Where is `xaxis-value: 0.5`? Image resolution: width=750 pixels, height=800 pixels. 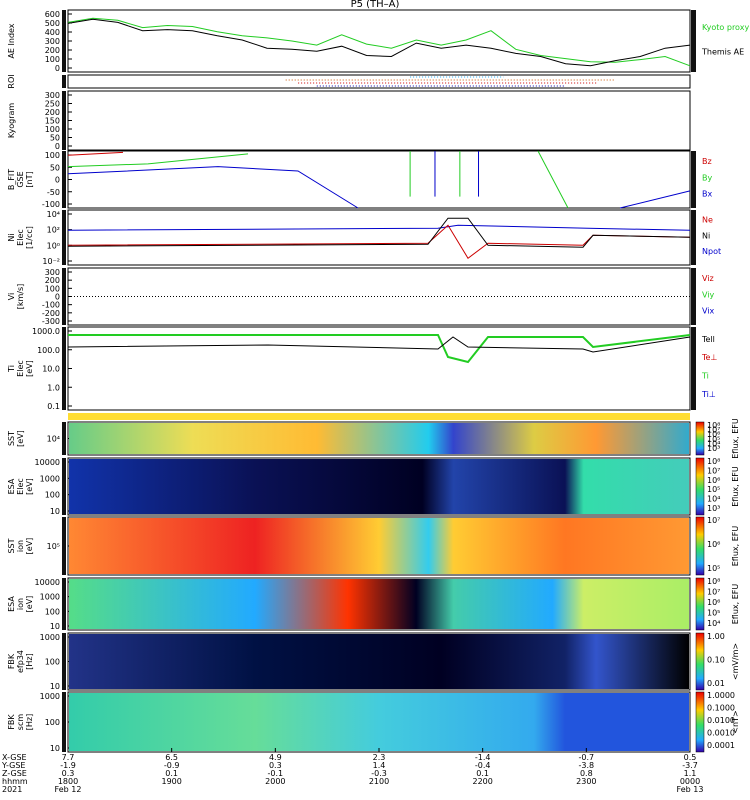 xaxis-value: 0.5 is located at coordinates (690, 757).